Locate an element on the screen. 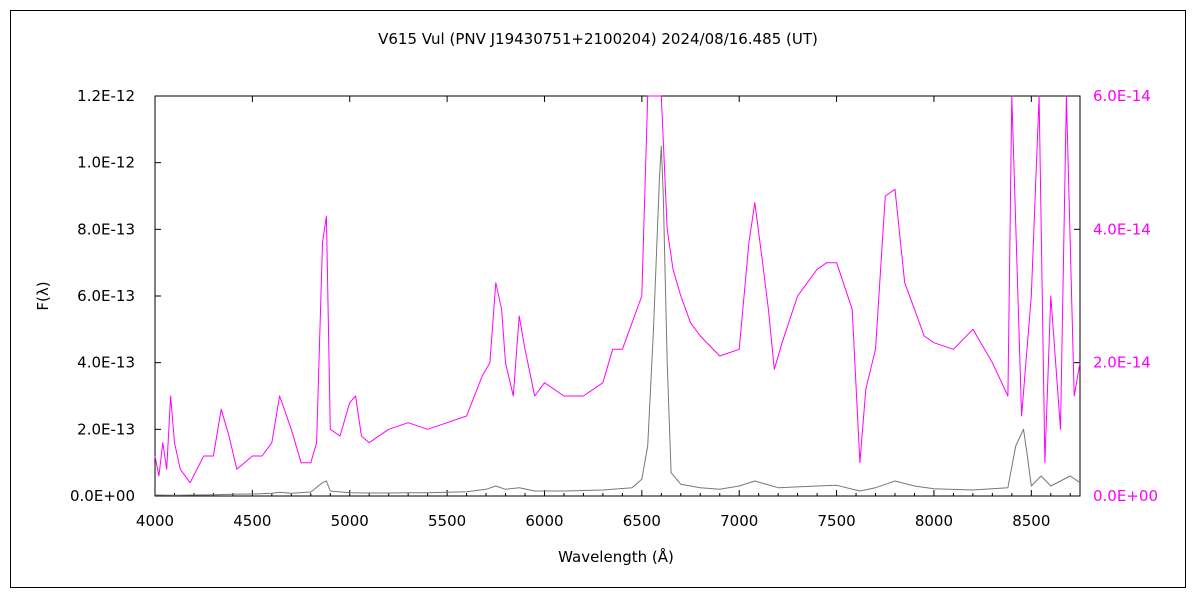  x-tick-label: 7000 is located at coordinates (739, 521).